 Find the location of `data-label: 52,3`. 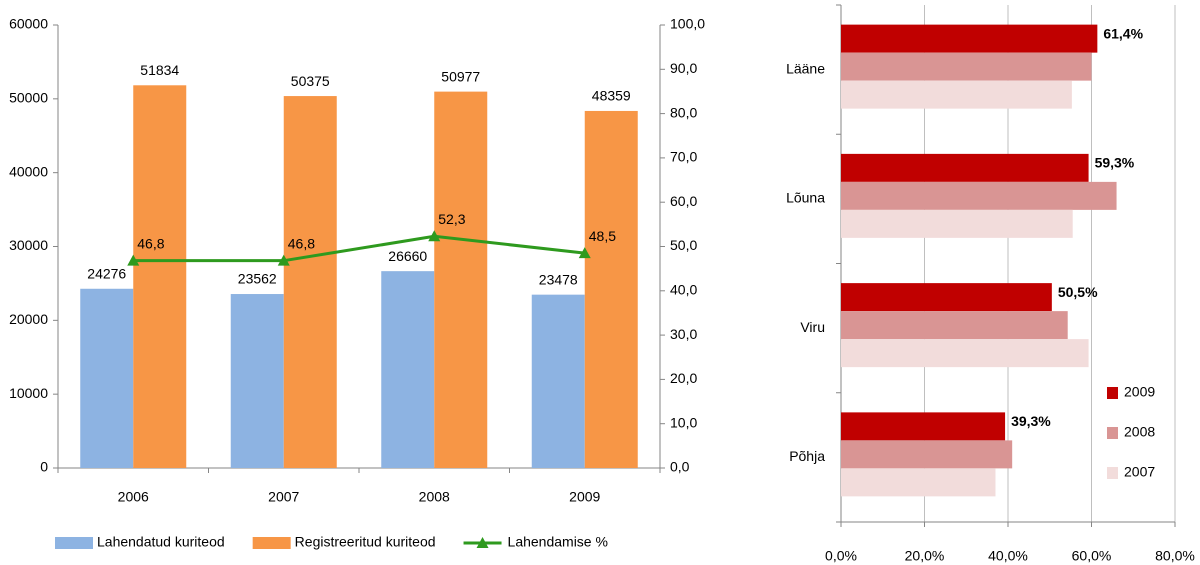

data-label: 52,3 is located at coordinates (451, 219).